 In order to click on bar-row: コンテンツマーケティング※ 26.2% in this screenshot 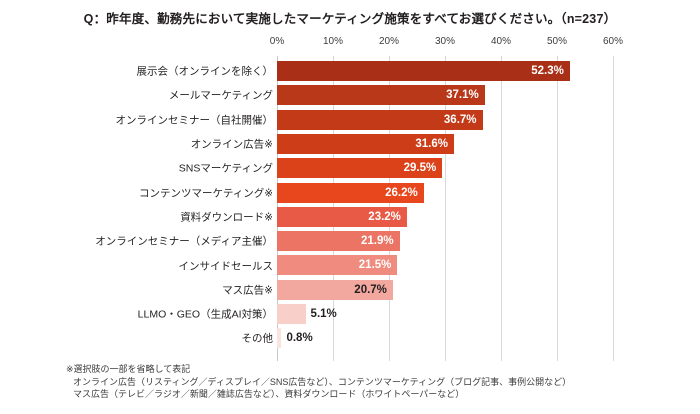, I will do `click(350, 193)`.